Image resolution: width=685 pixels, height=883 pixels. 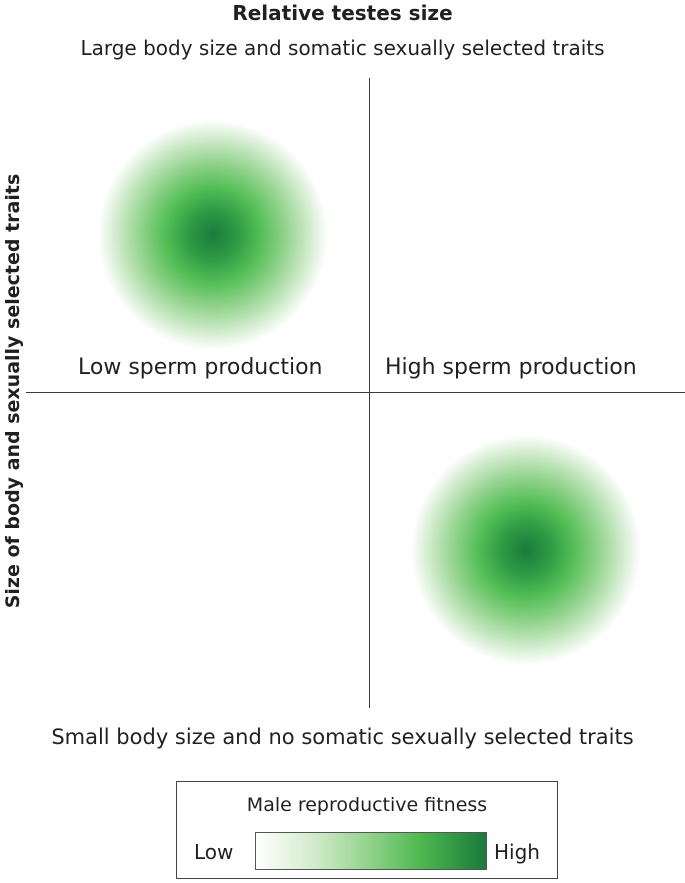 I want to click on low-sperm-production-label: Low sperm production, so click(x=200, y=367).